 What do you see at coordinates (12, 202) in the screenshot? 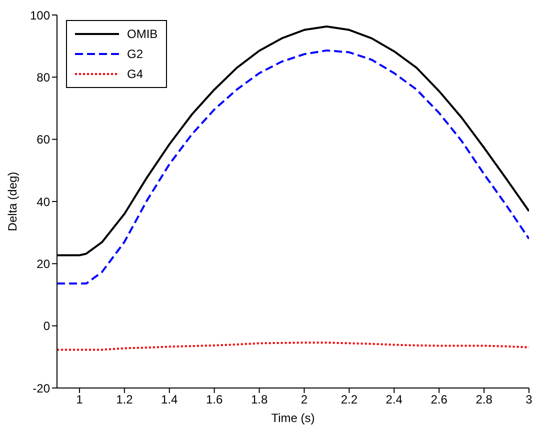
I see `y-axis-title: Delta (deg)` at bounding box center [12, 202].